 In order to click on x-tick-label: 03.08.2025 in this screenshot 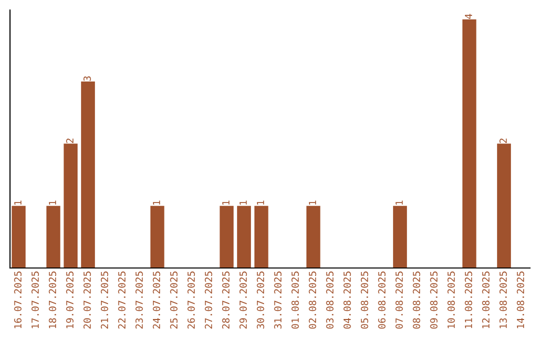, I will do `click(330, 300)`.